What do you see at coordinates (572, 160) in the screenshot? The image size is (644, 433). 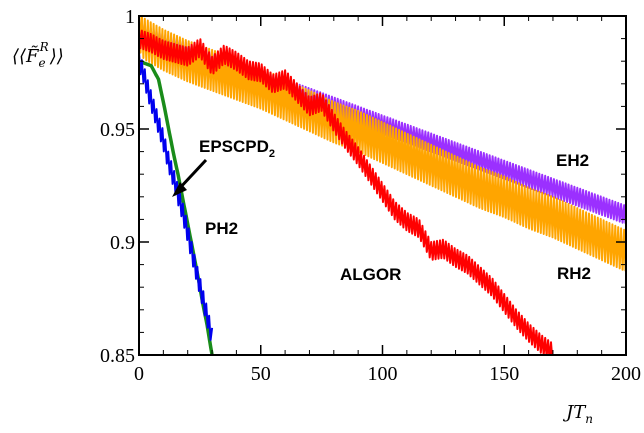 I see `series-label-eh2: EH2` at bounding box center [572, 160].